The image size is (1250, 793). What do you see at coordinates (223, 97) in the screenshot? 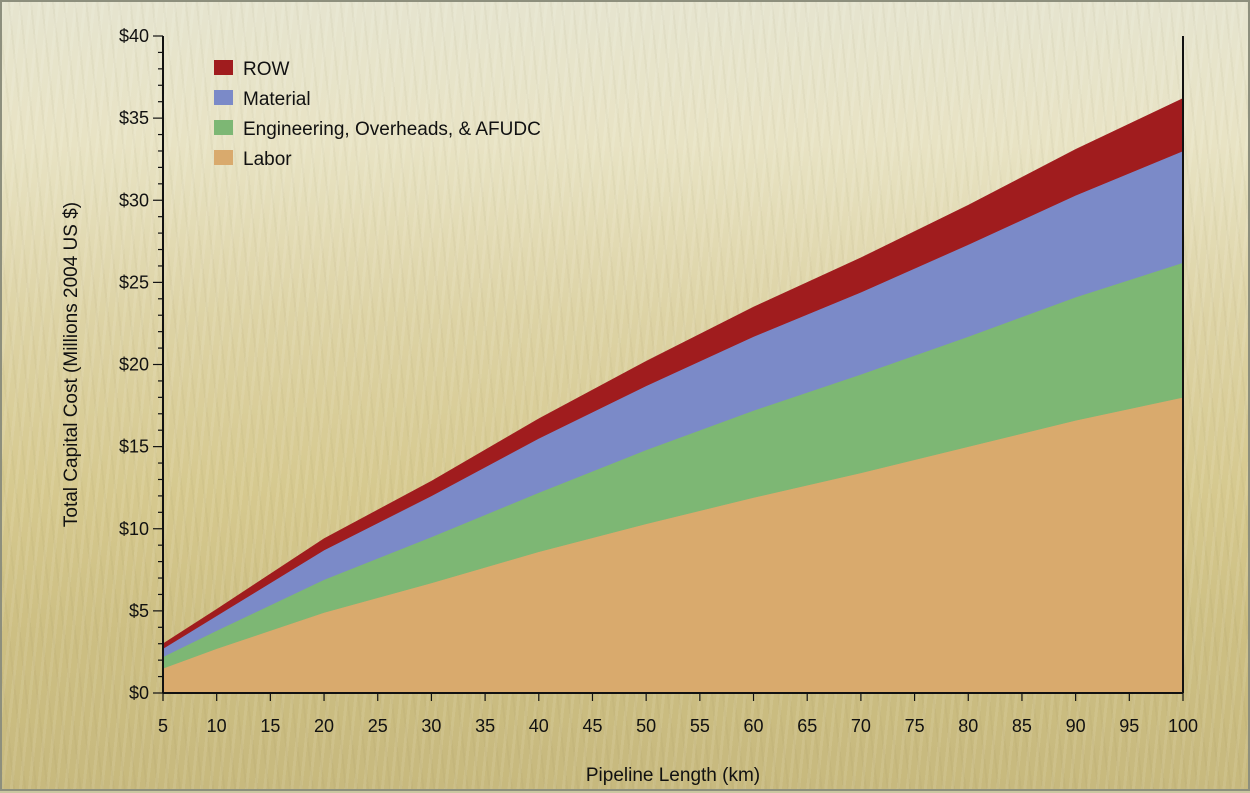
I see `legend-swatch-material` at bounding box center [223, 97].